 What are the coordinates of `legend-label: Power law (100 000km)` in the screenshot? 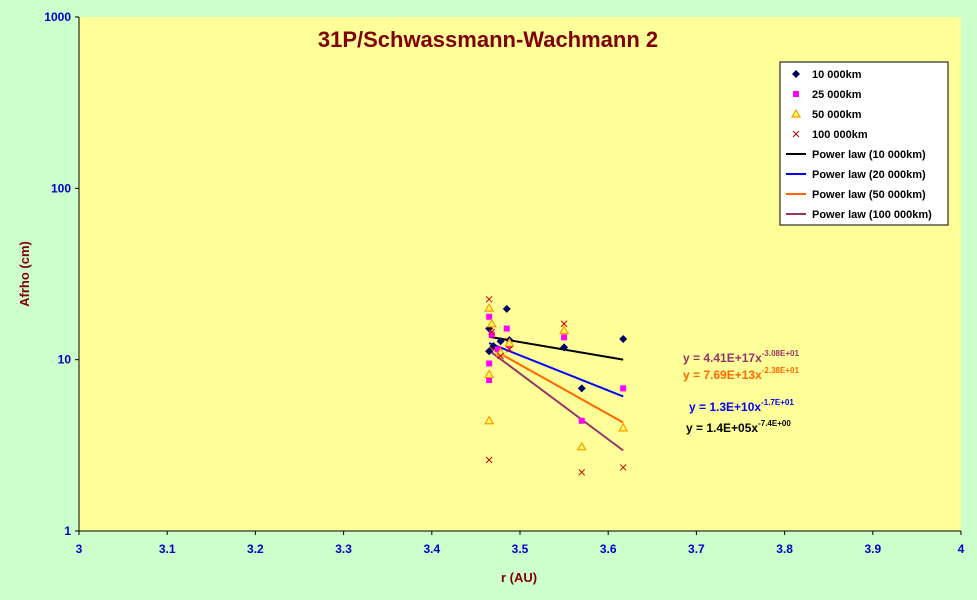 It's located at (872, 215).